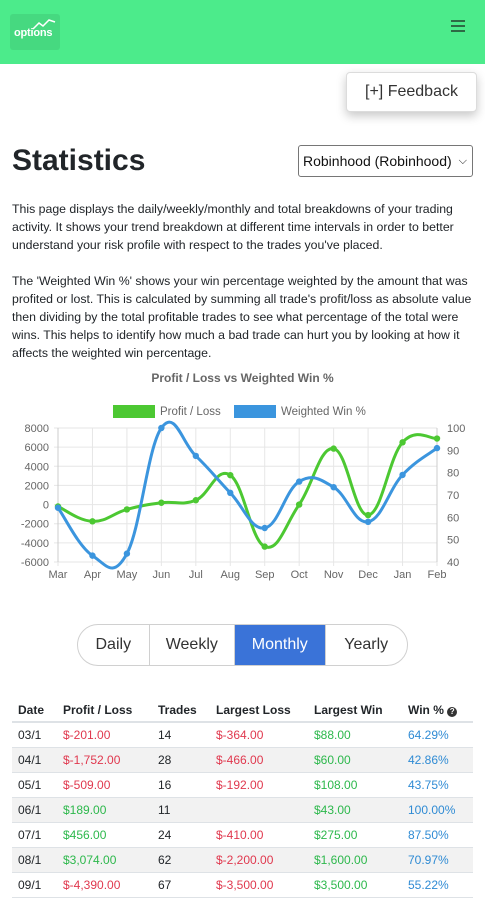 This screenshot has height=898, width=485. What do you see at coordinates (242, 378) in the screenshot?
I see `chart-title: Profit / Loss vs Weighted Win %` at bounding box center [242, 378].